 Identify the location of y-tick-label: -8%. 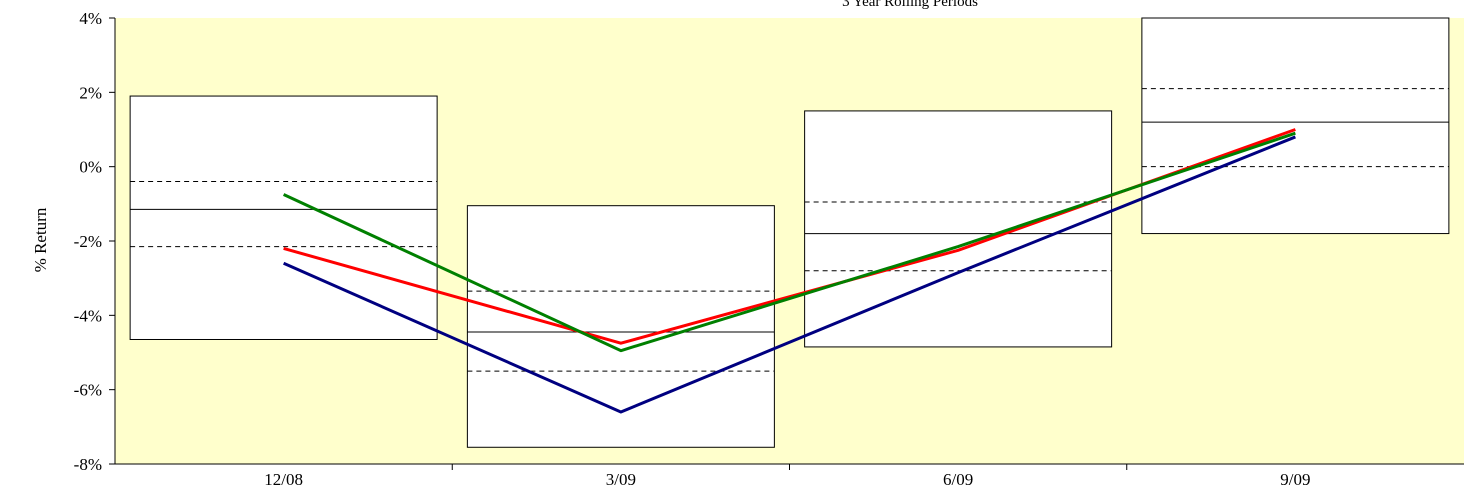
(88, 464).